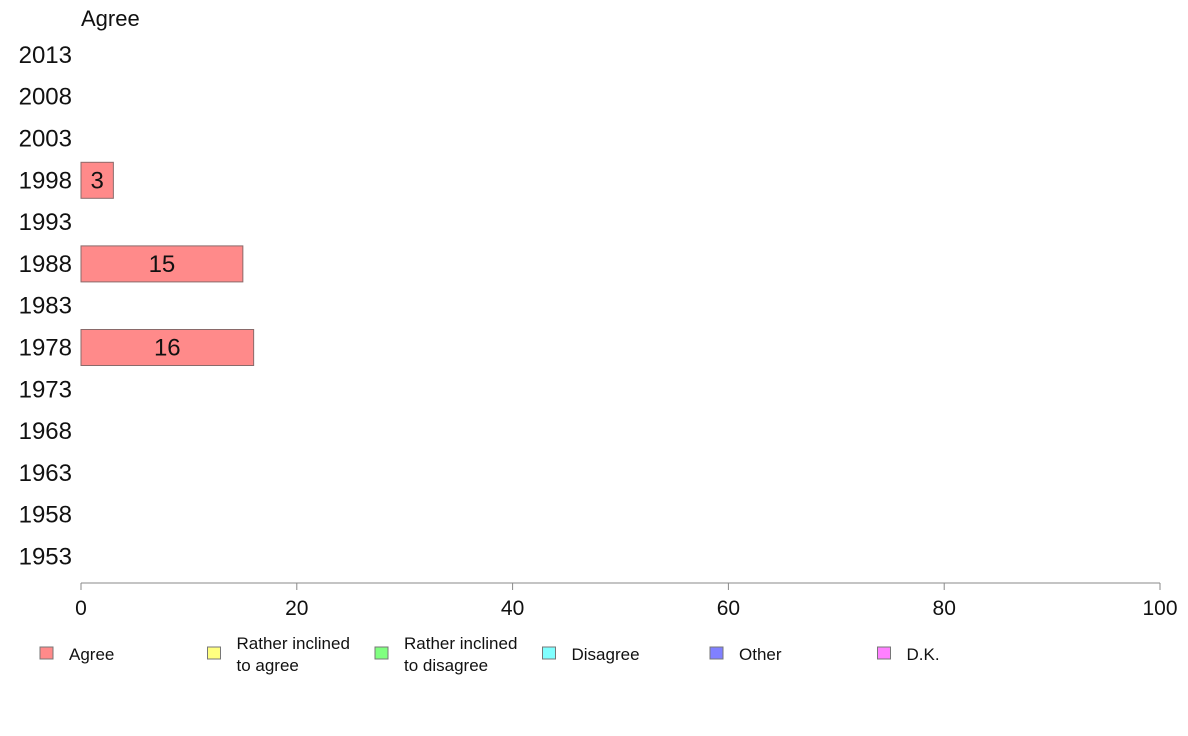  Describe the element at coordinates (45, 97) in the screenshot. I see `y-tick-label-2008: 2008` at that location.